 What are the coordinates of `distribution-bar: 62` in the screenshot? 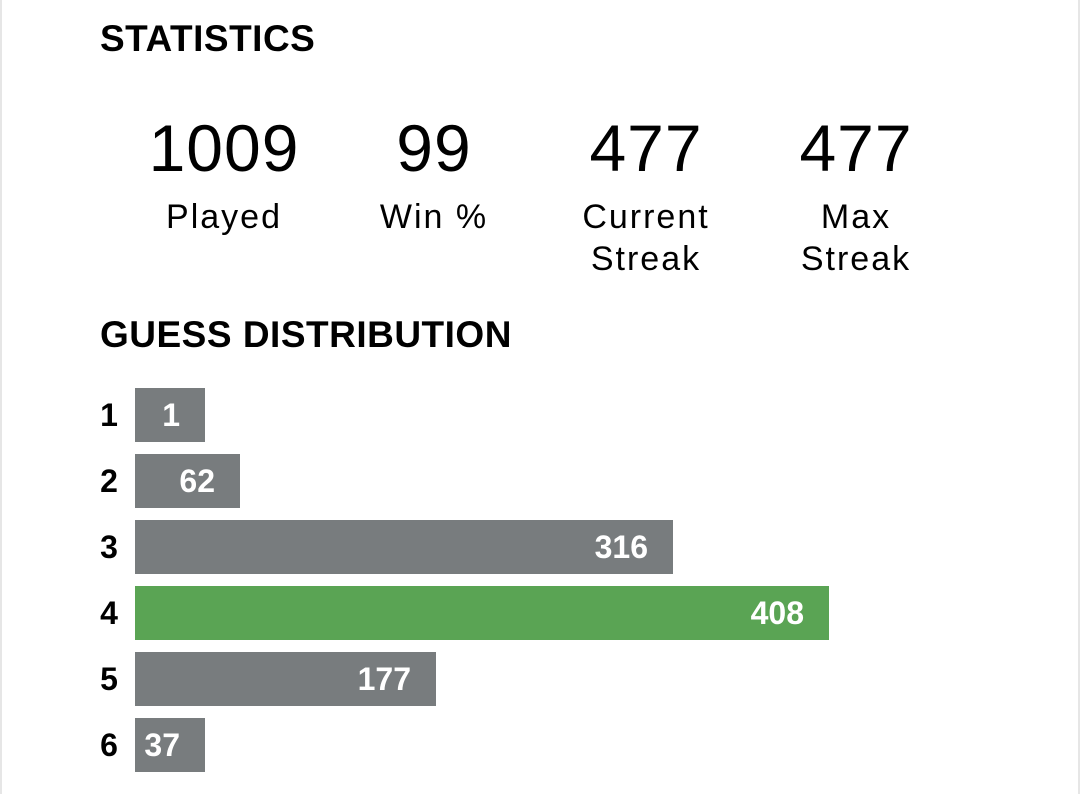 It's located at (187, 481).